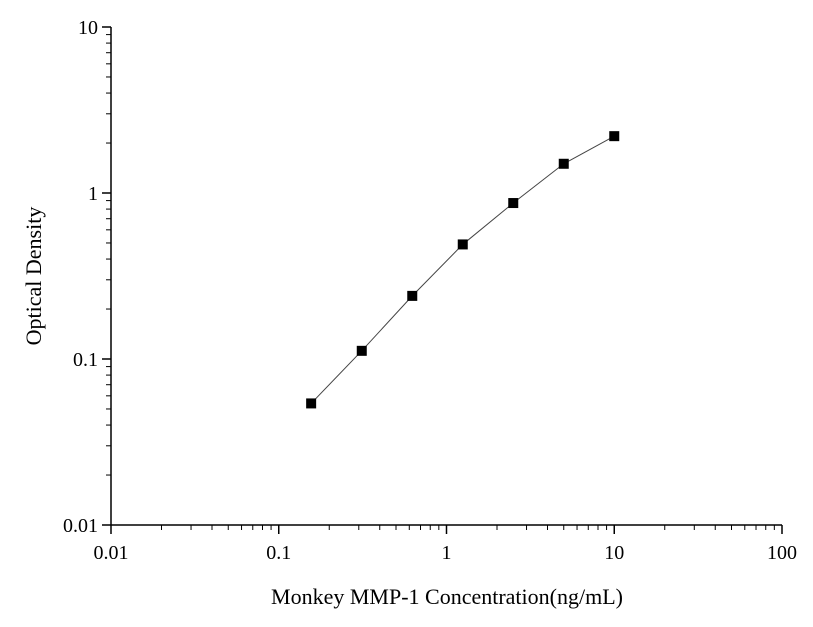  I want to click on x-tick-label: 0.1, so click(278, 553).